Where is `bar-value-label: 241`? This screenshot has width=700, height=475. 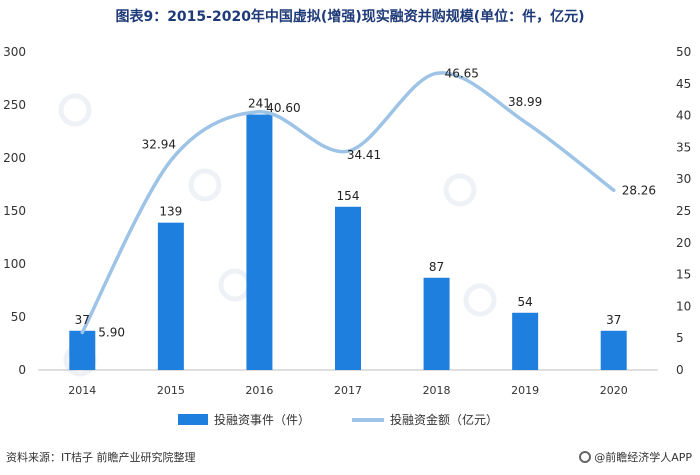 bar-value-label: 241 is located at coordinates (259, 104).